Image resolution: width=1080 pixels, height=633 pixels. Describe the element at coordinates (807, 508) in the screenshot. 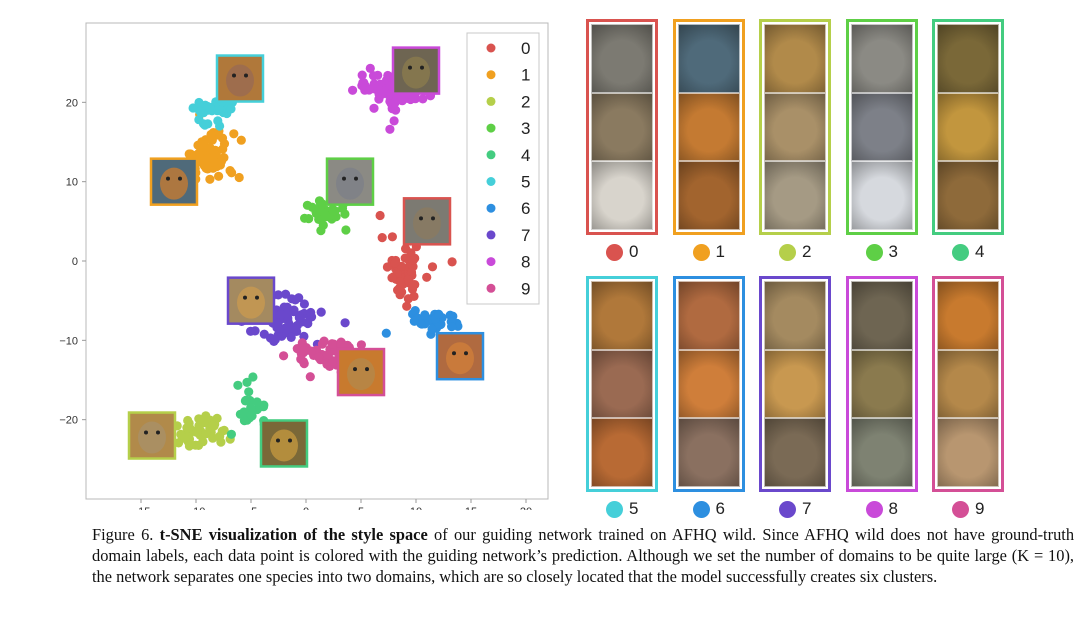

I see `domain-label-text: 7` at that location.